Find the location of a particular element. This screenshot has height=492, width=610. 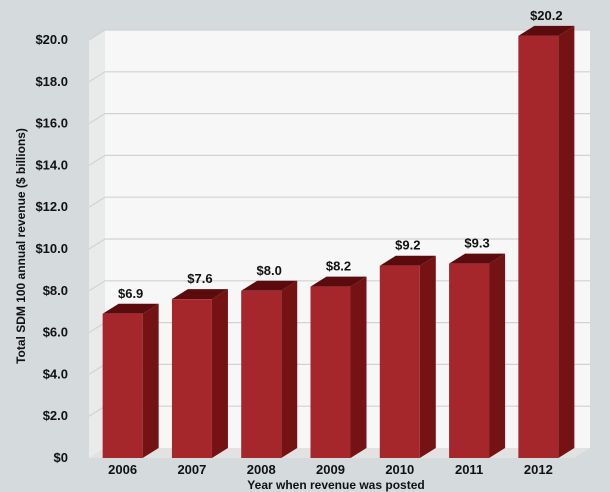

y-tick-label: $14.0 is located at coordinates (51, 164).